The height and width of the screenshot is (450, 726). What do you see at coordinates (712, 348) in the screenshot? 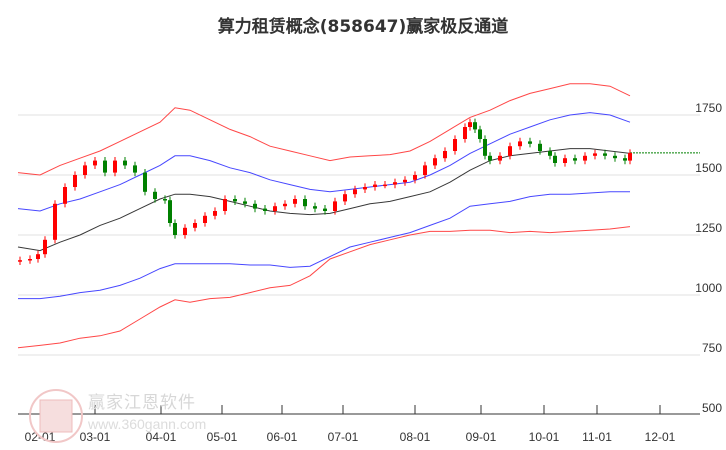
I see `y-tick-label: 750` at bounding box center [712, 348].